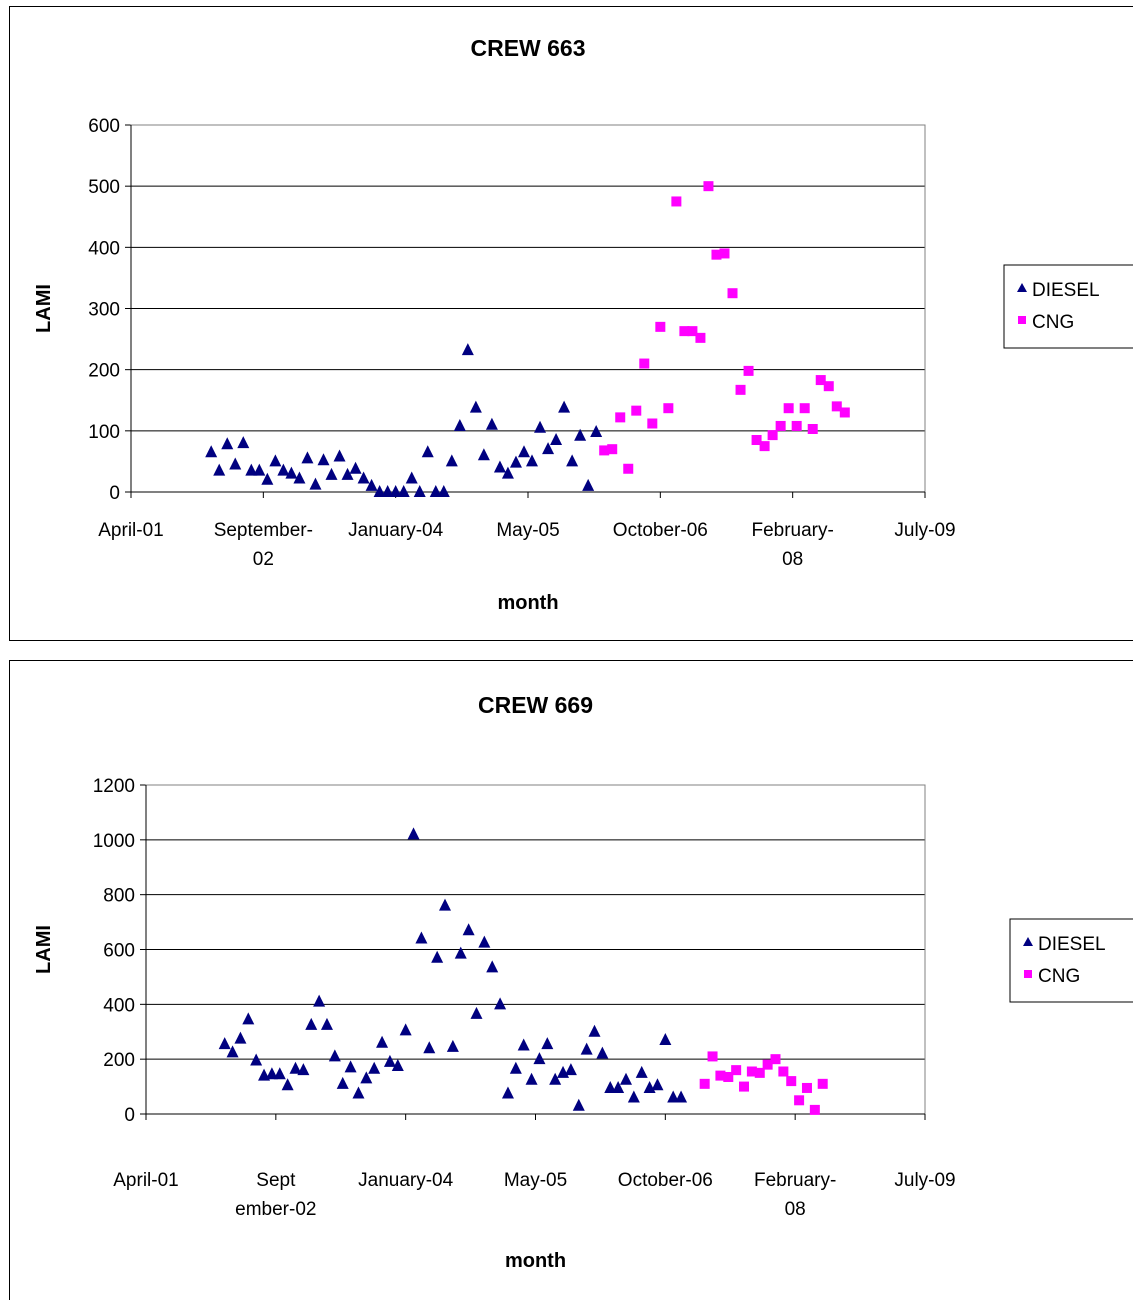 The width and height of the screenshot is (1133, 1301). Describe the element at coordinates (1066, 290) in the screenshot. I see `legend-label-diesel: DIESEL` at that location.